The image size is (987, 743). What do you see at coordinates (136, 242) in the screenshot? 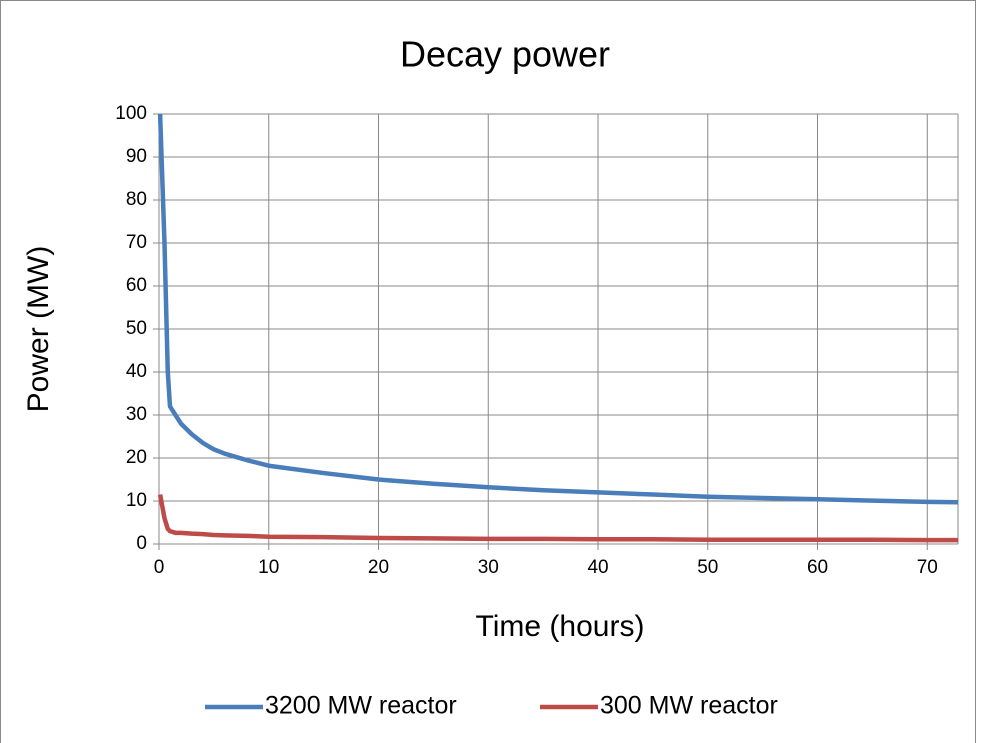
I see `y-tick-label: 70` at bounding box center [136, 242].